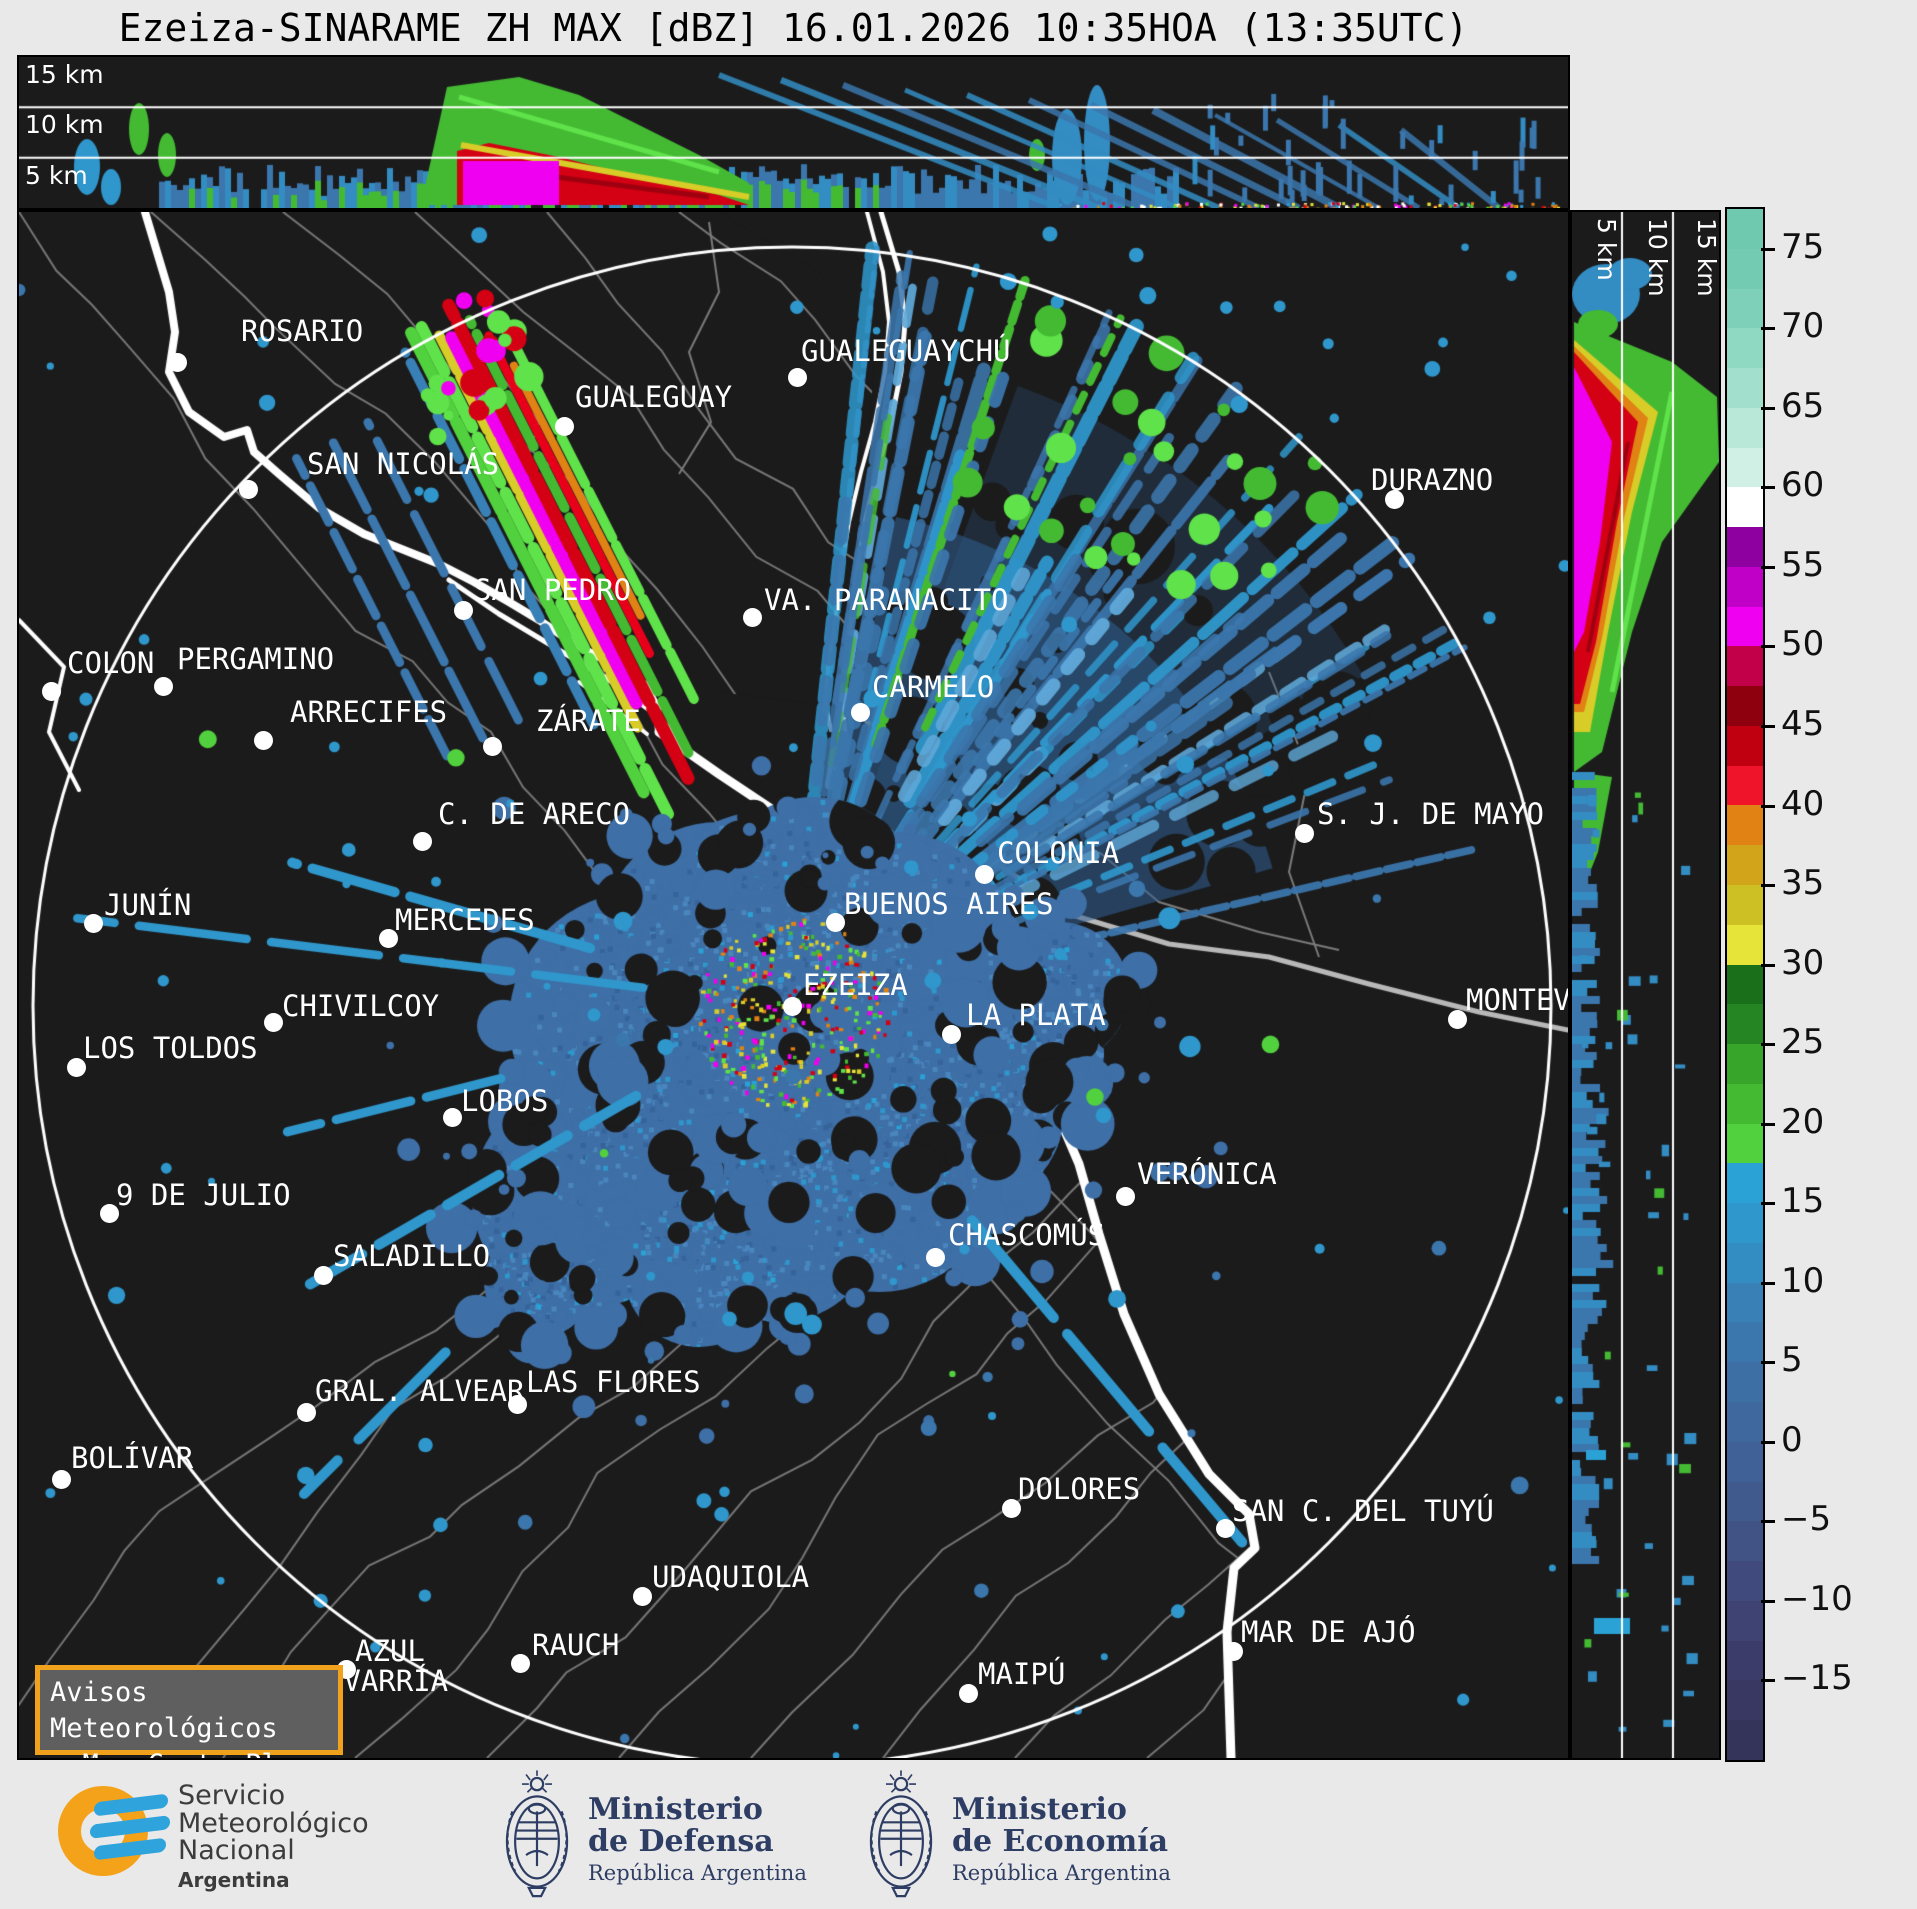 Image resolution: width=1917 pixels, height=1909 pixels. I want to click on city-label: MERCEDES, so click(465, 920).